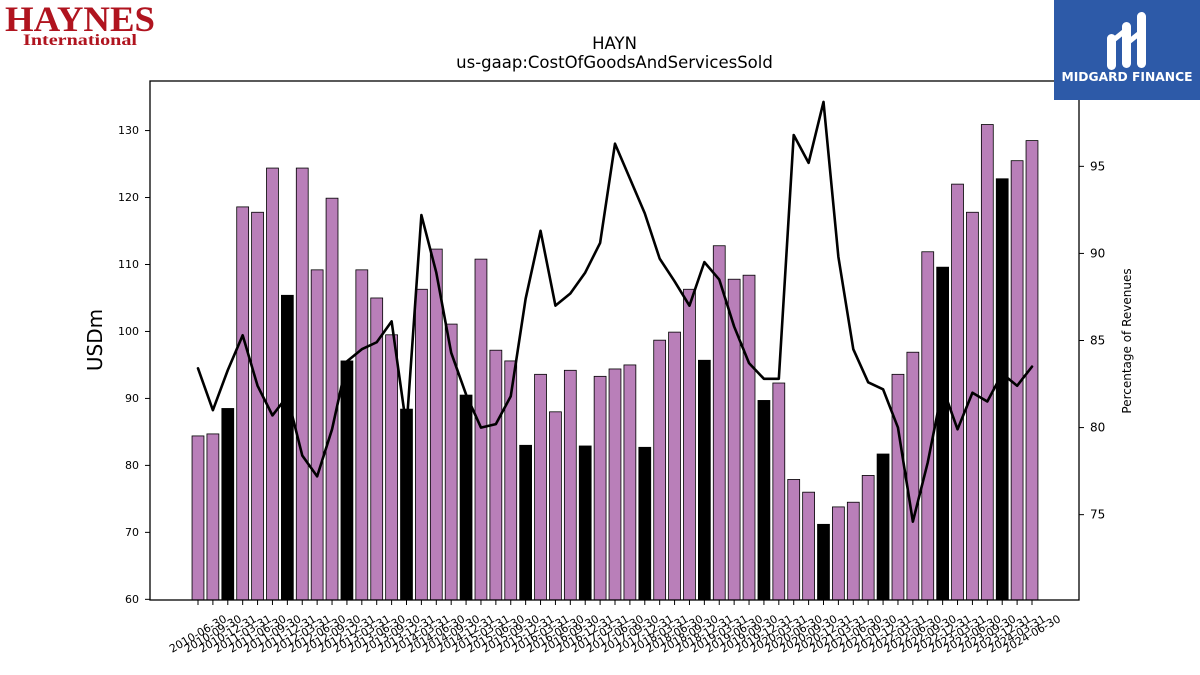  I want to click on midgard-finance-logo: MIDGARD FINANCE, so click(1127, 50).